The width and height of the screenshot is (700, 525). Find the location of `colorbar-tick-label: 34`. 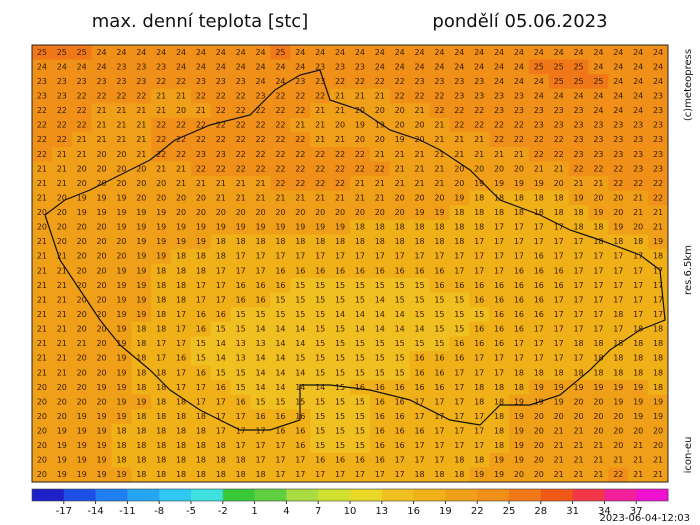

colorbar-tick-label: 34 is located at coordinates (604, 511).